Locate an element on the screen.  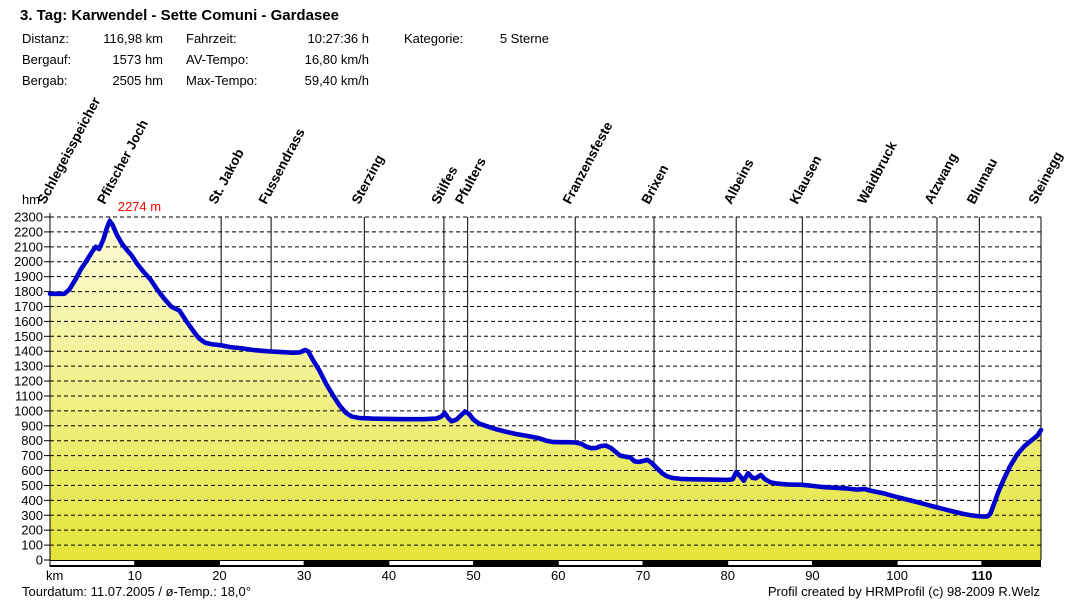
y-tick-label: 400 is located at coordinates (32, 500).